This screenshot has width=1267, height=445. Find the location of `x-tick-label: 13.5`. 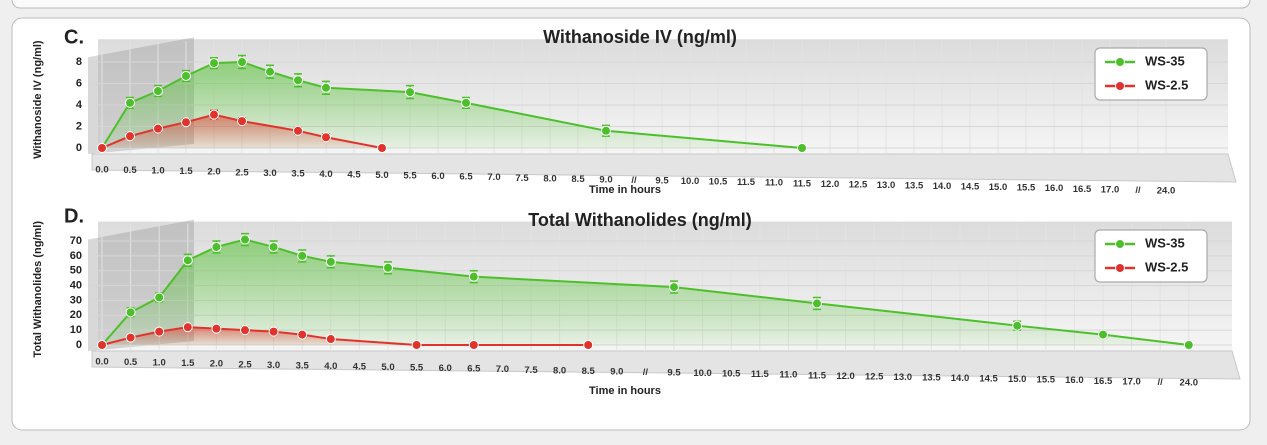

x-tick-label: 13.5 is located at coordinates (914, 185).